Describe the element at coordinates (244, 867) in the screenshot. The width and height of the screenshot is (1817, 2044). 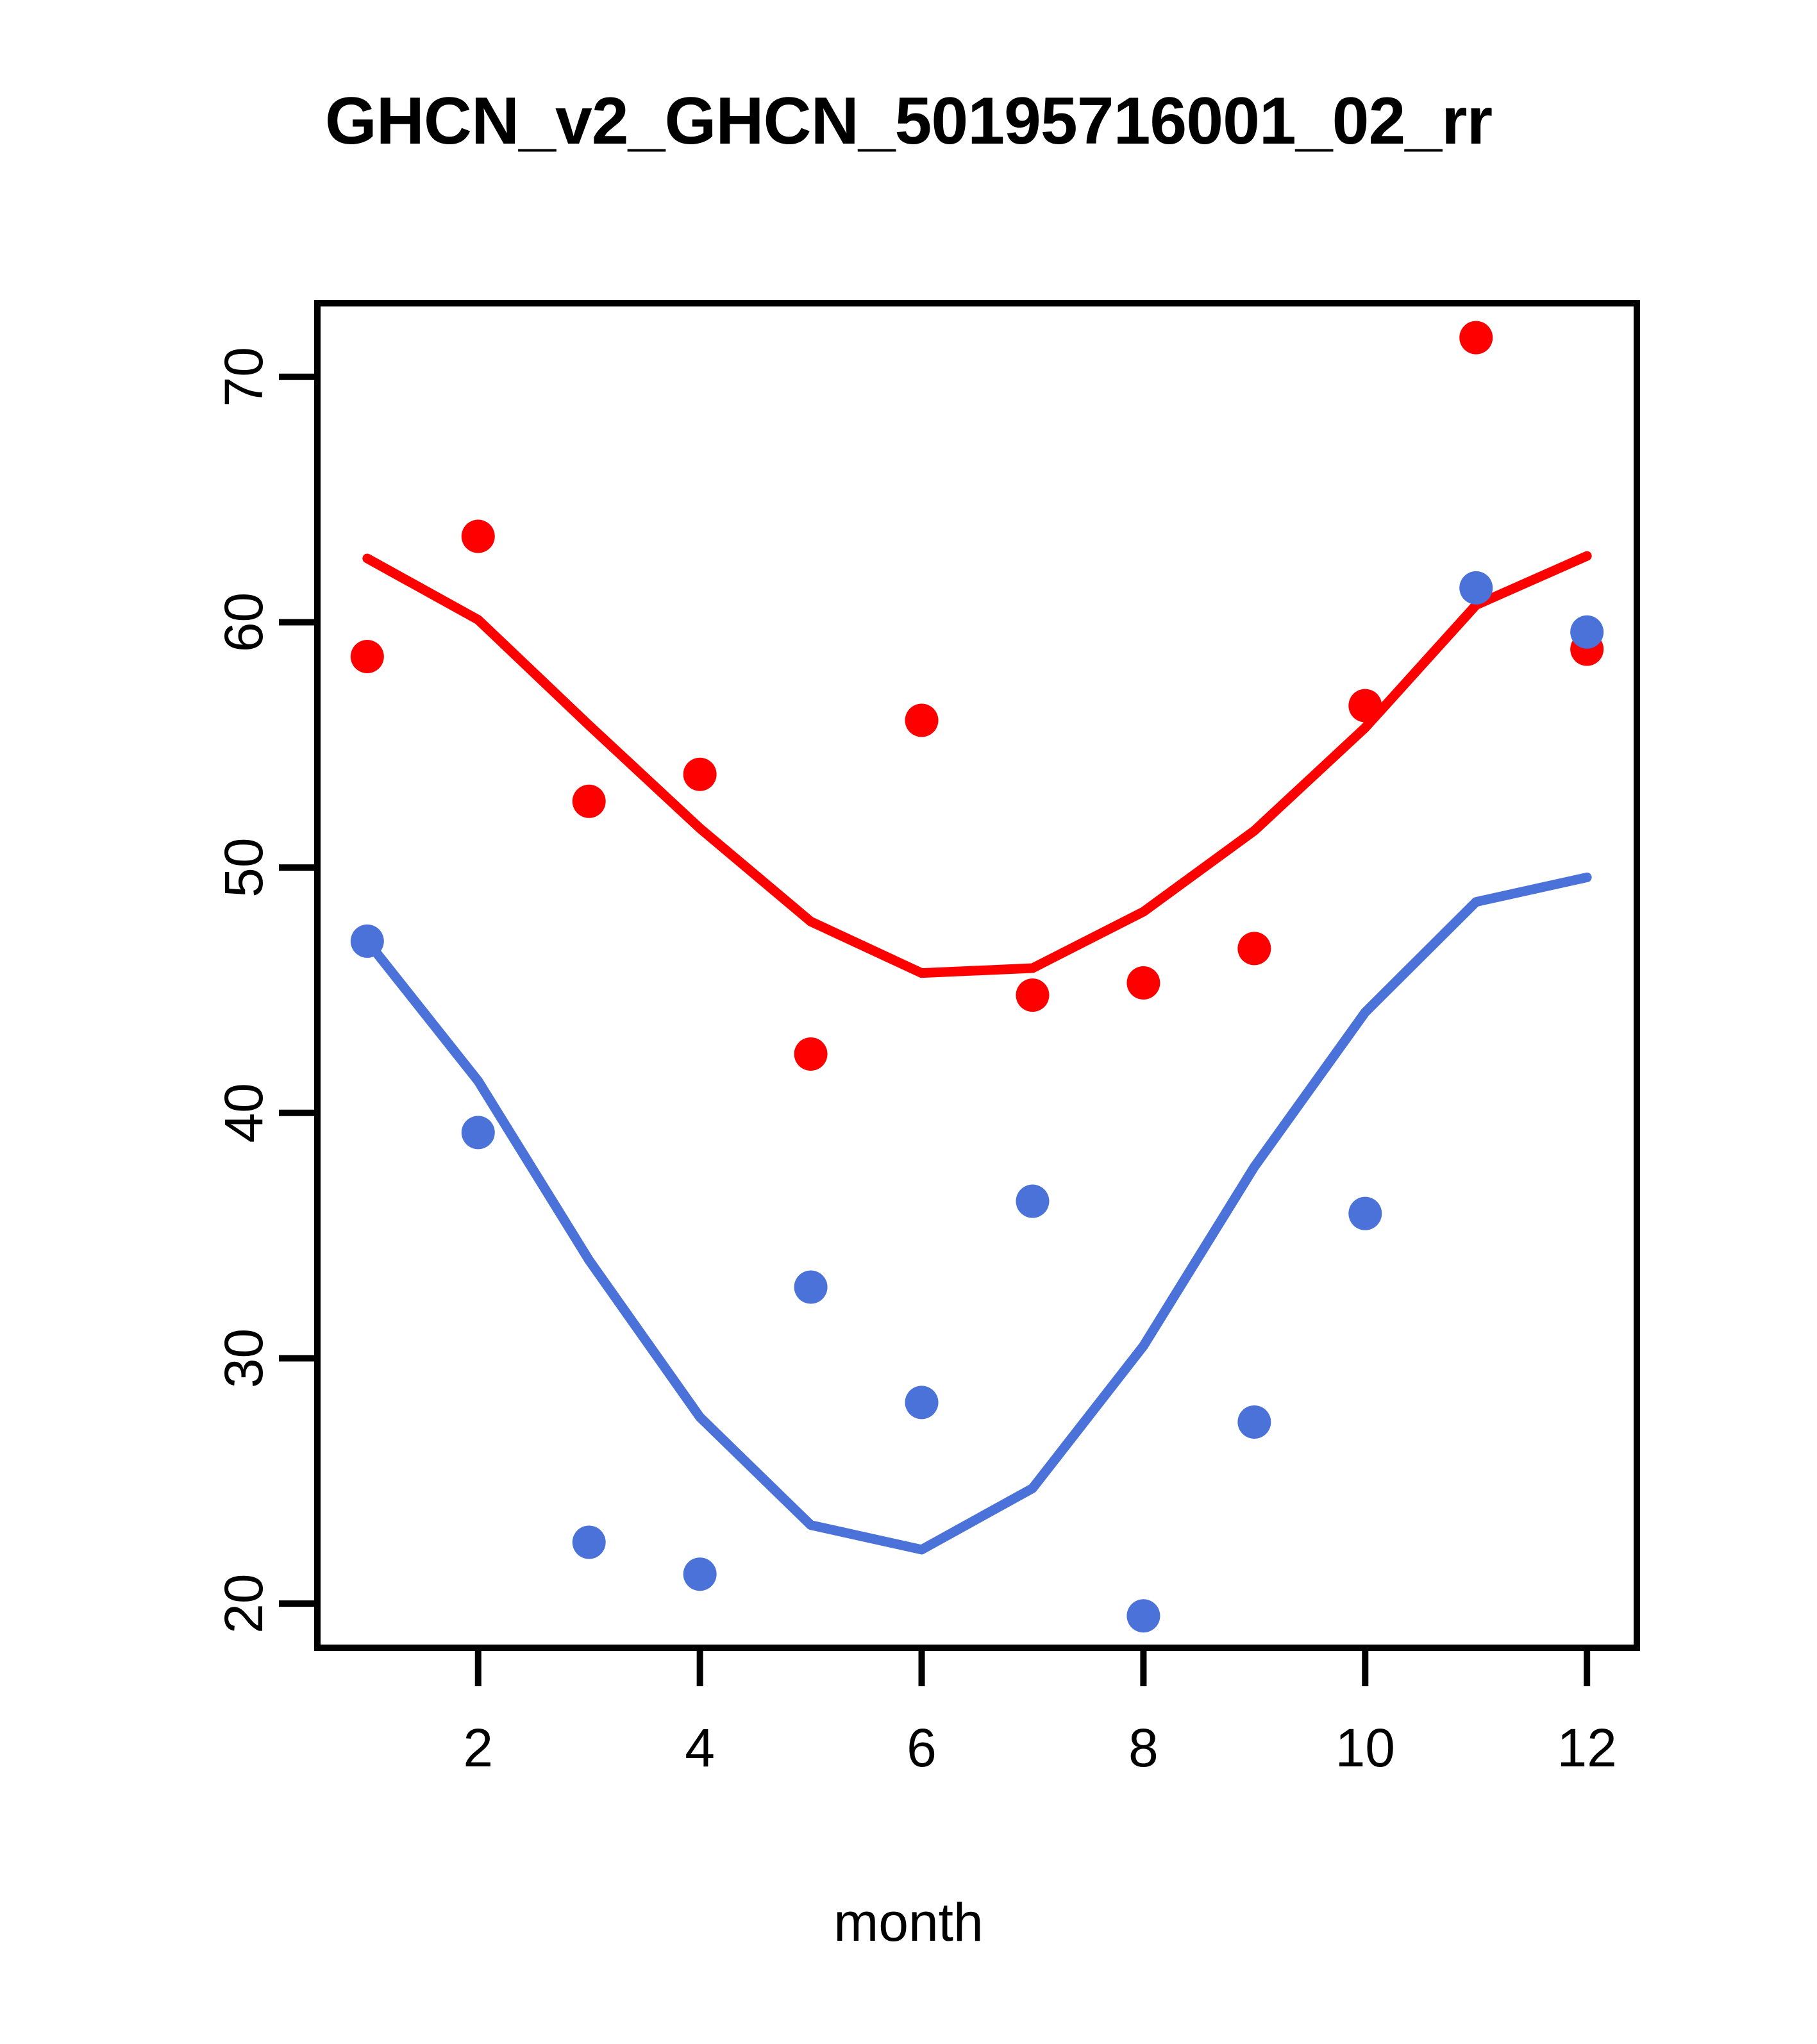
I see `y-tick-label: 50` at that location.